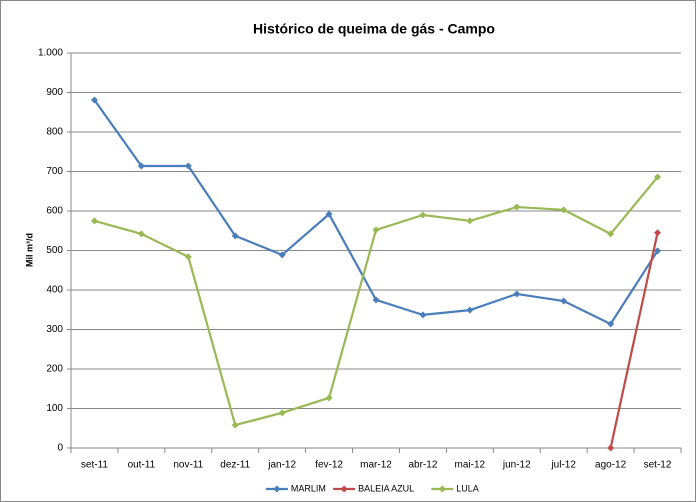 The width and height of the screenshot is (696, 502). What do you see at coordinates (54, 290) in the screenshot?
I see `y-tick-label: 400` at bounding box center [54, 290].